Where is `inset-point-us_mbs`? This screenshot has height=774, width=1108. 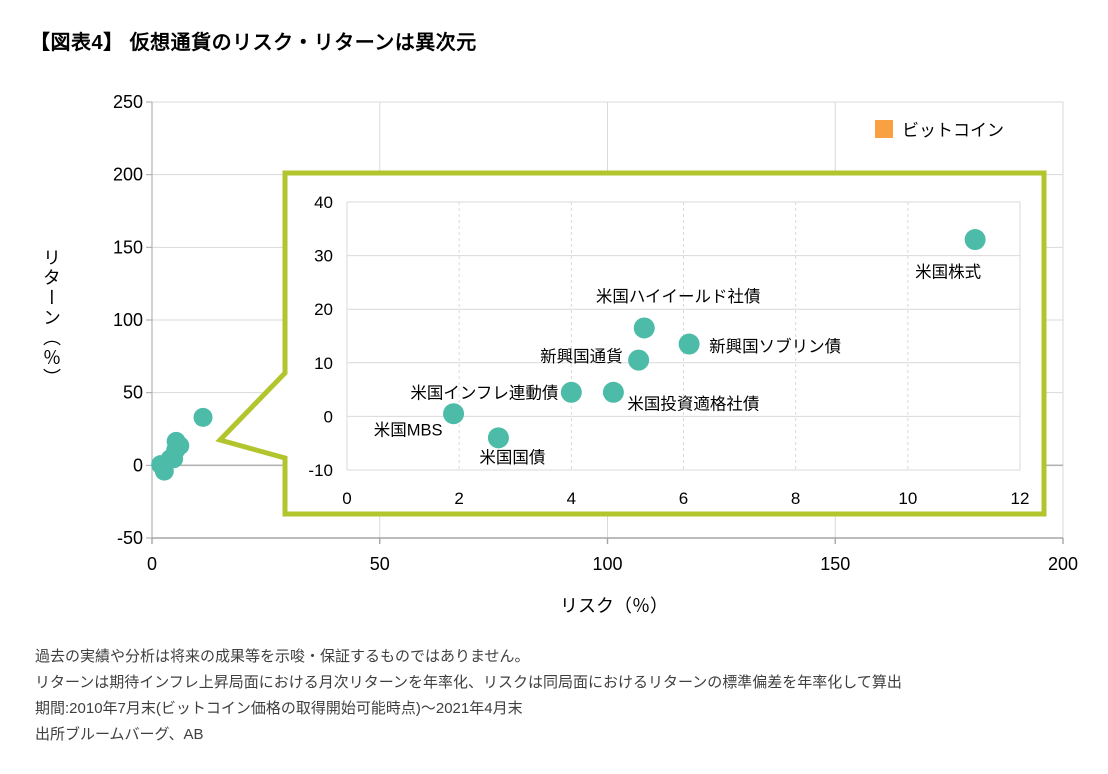
inset-point-us_mbs is located at coordinates (454, 414).